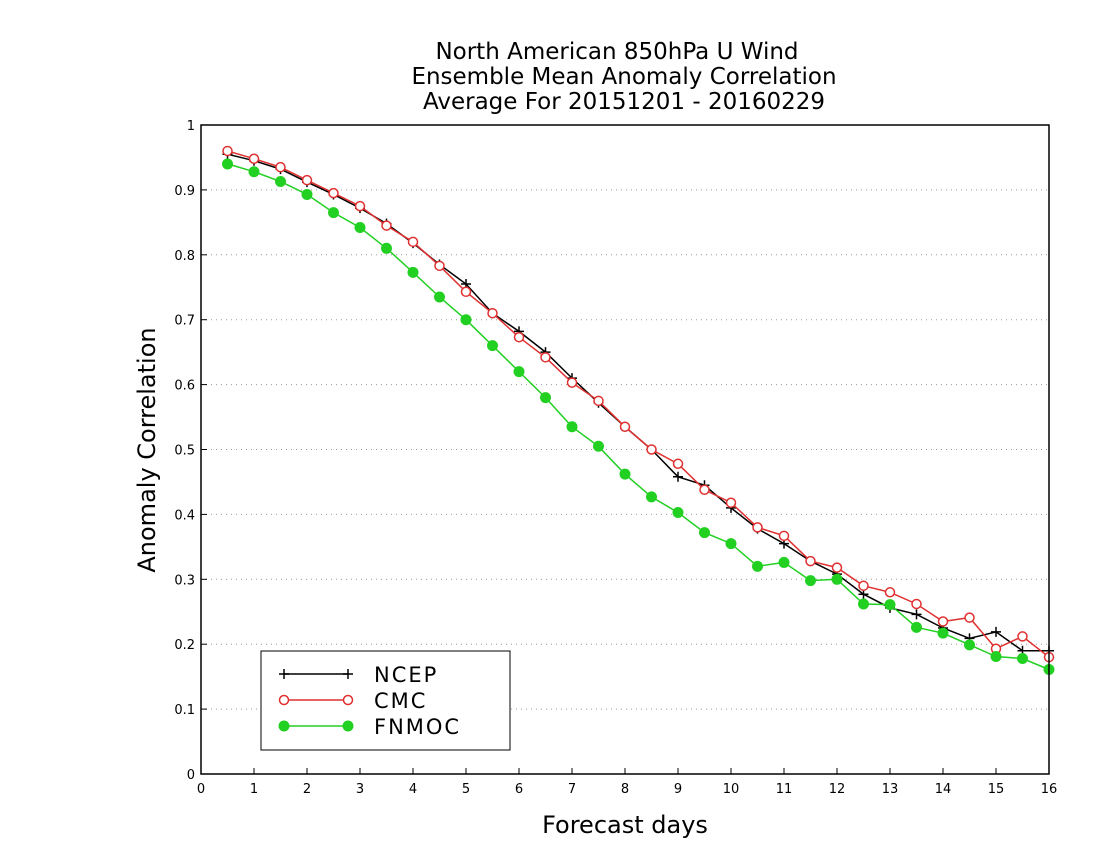 The height and width of the screenshot is (850, 1100). Describe the element at coordinates (625, 789) in the screenshot. I see `x-tick-label: 8` at that location.